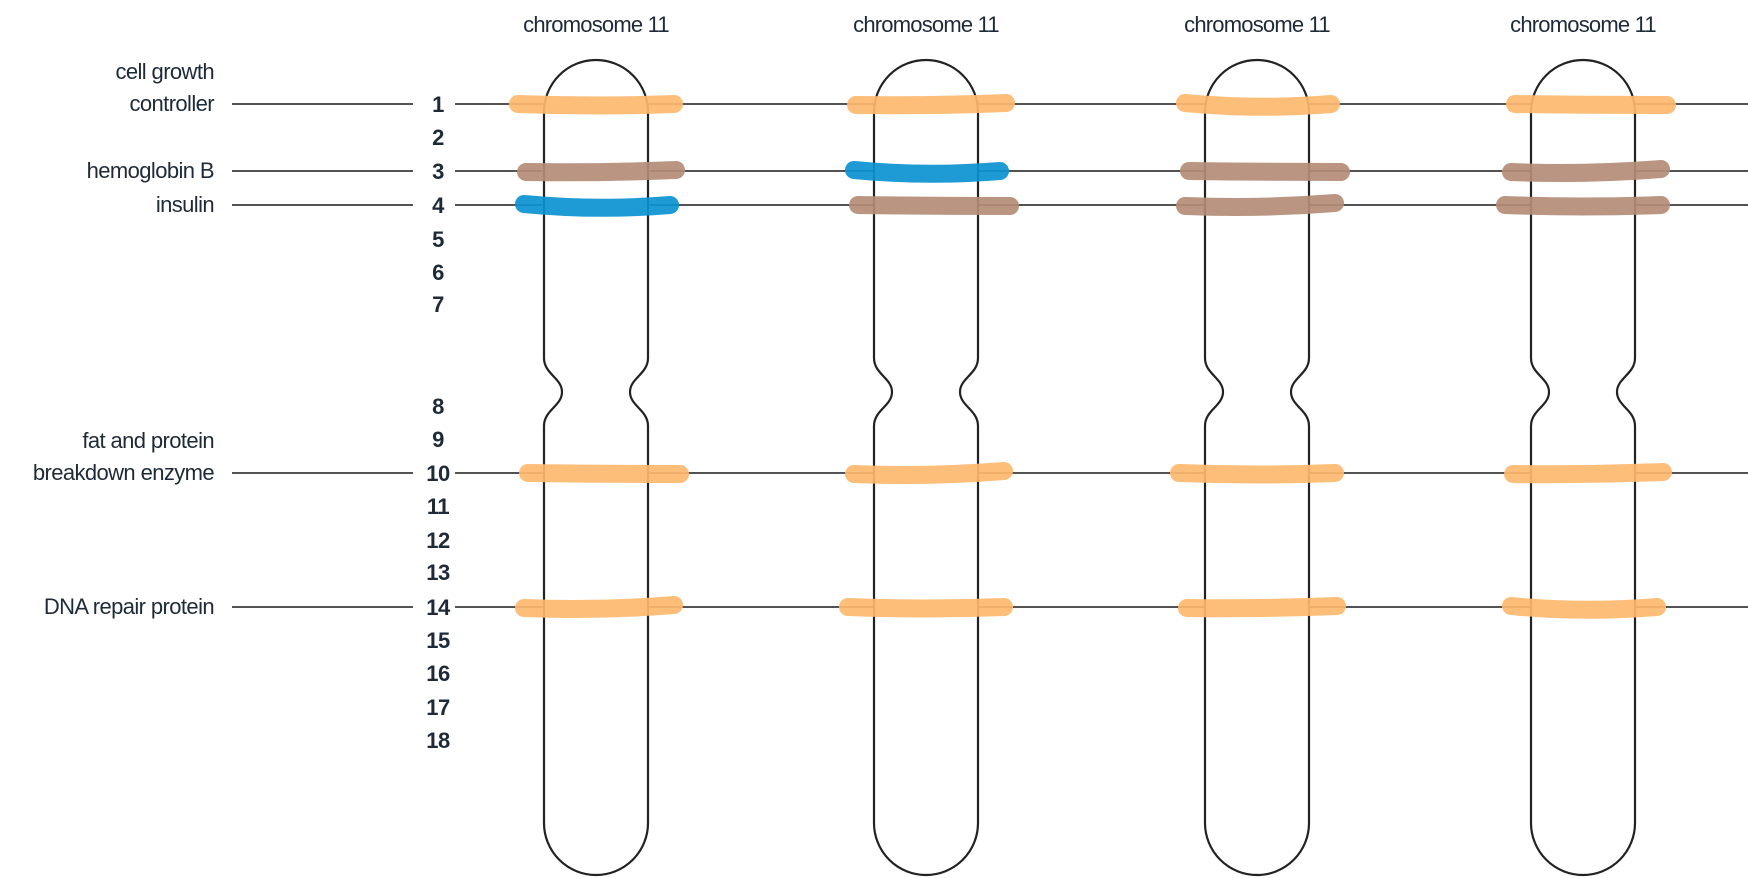 The width and height of the screenshot is (1748, 878). I want to click on position-number: 14, so click(438, 607).